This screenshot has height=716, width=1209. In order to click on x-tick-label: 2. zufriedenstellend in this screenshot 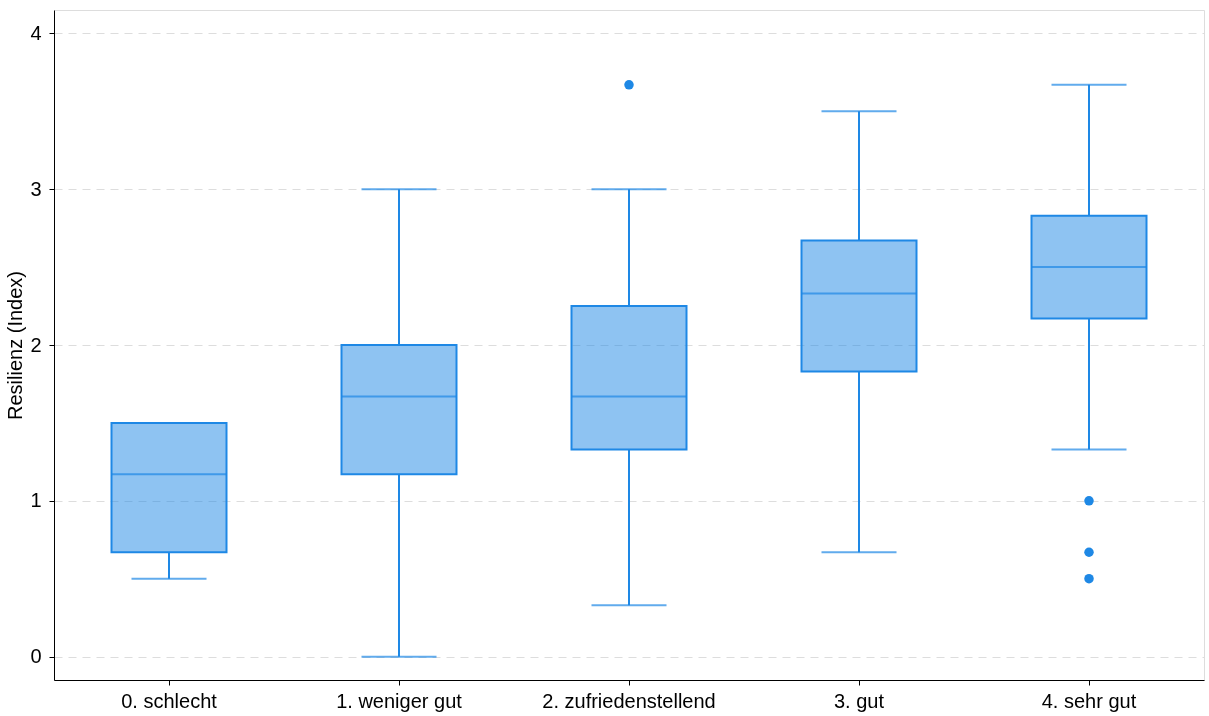, I will do `click(629, 700)`.